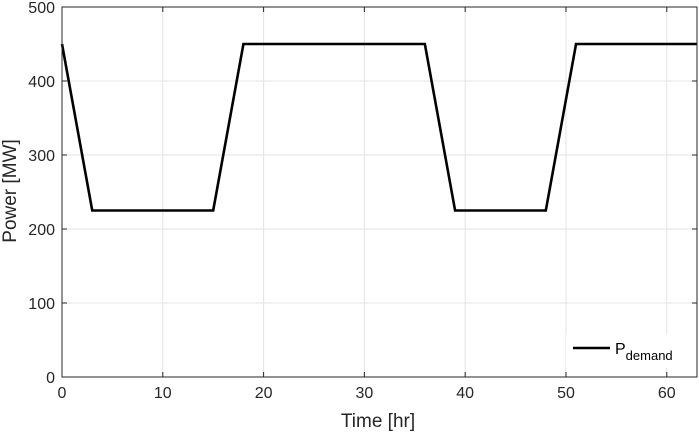  I want to click on x-tick-label: 30, so click(364, 393).